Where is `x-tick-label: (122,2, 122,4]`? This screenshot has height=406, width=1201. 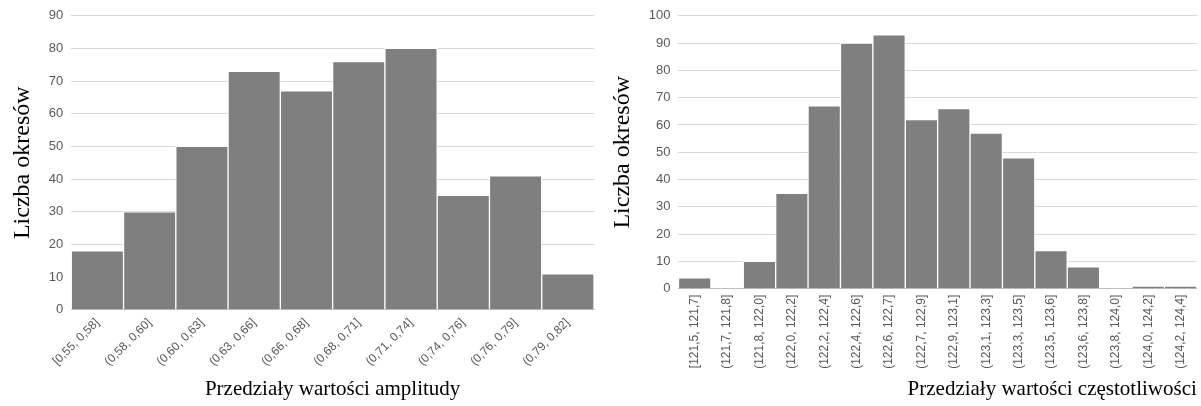 x-tick-label: (122,2, 122,4] is located at coordinates (823, 331).